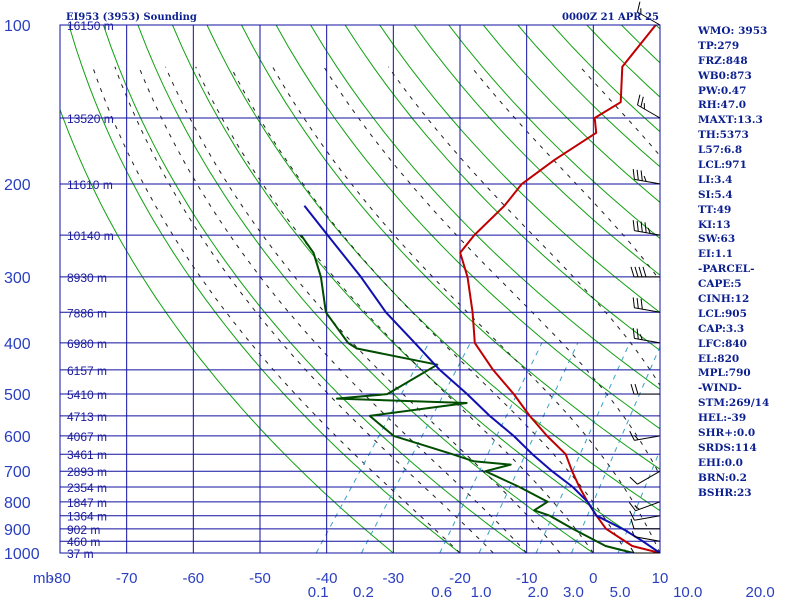 The width and height of the screenshot is (800, 600). Describe the element at coordinates (87, 517) in the screenshot. I see `height-label: 1364 m` at that location.